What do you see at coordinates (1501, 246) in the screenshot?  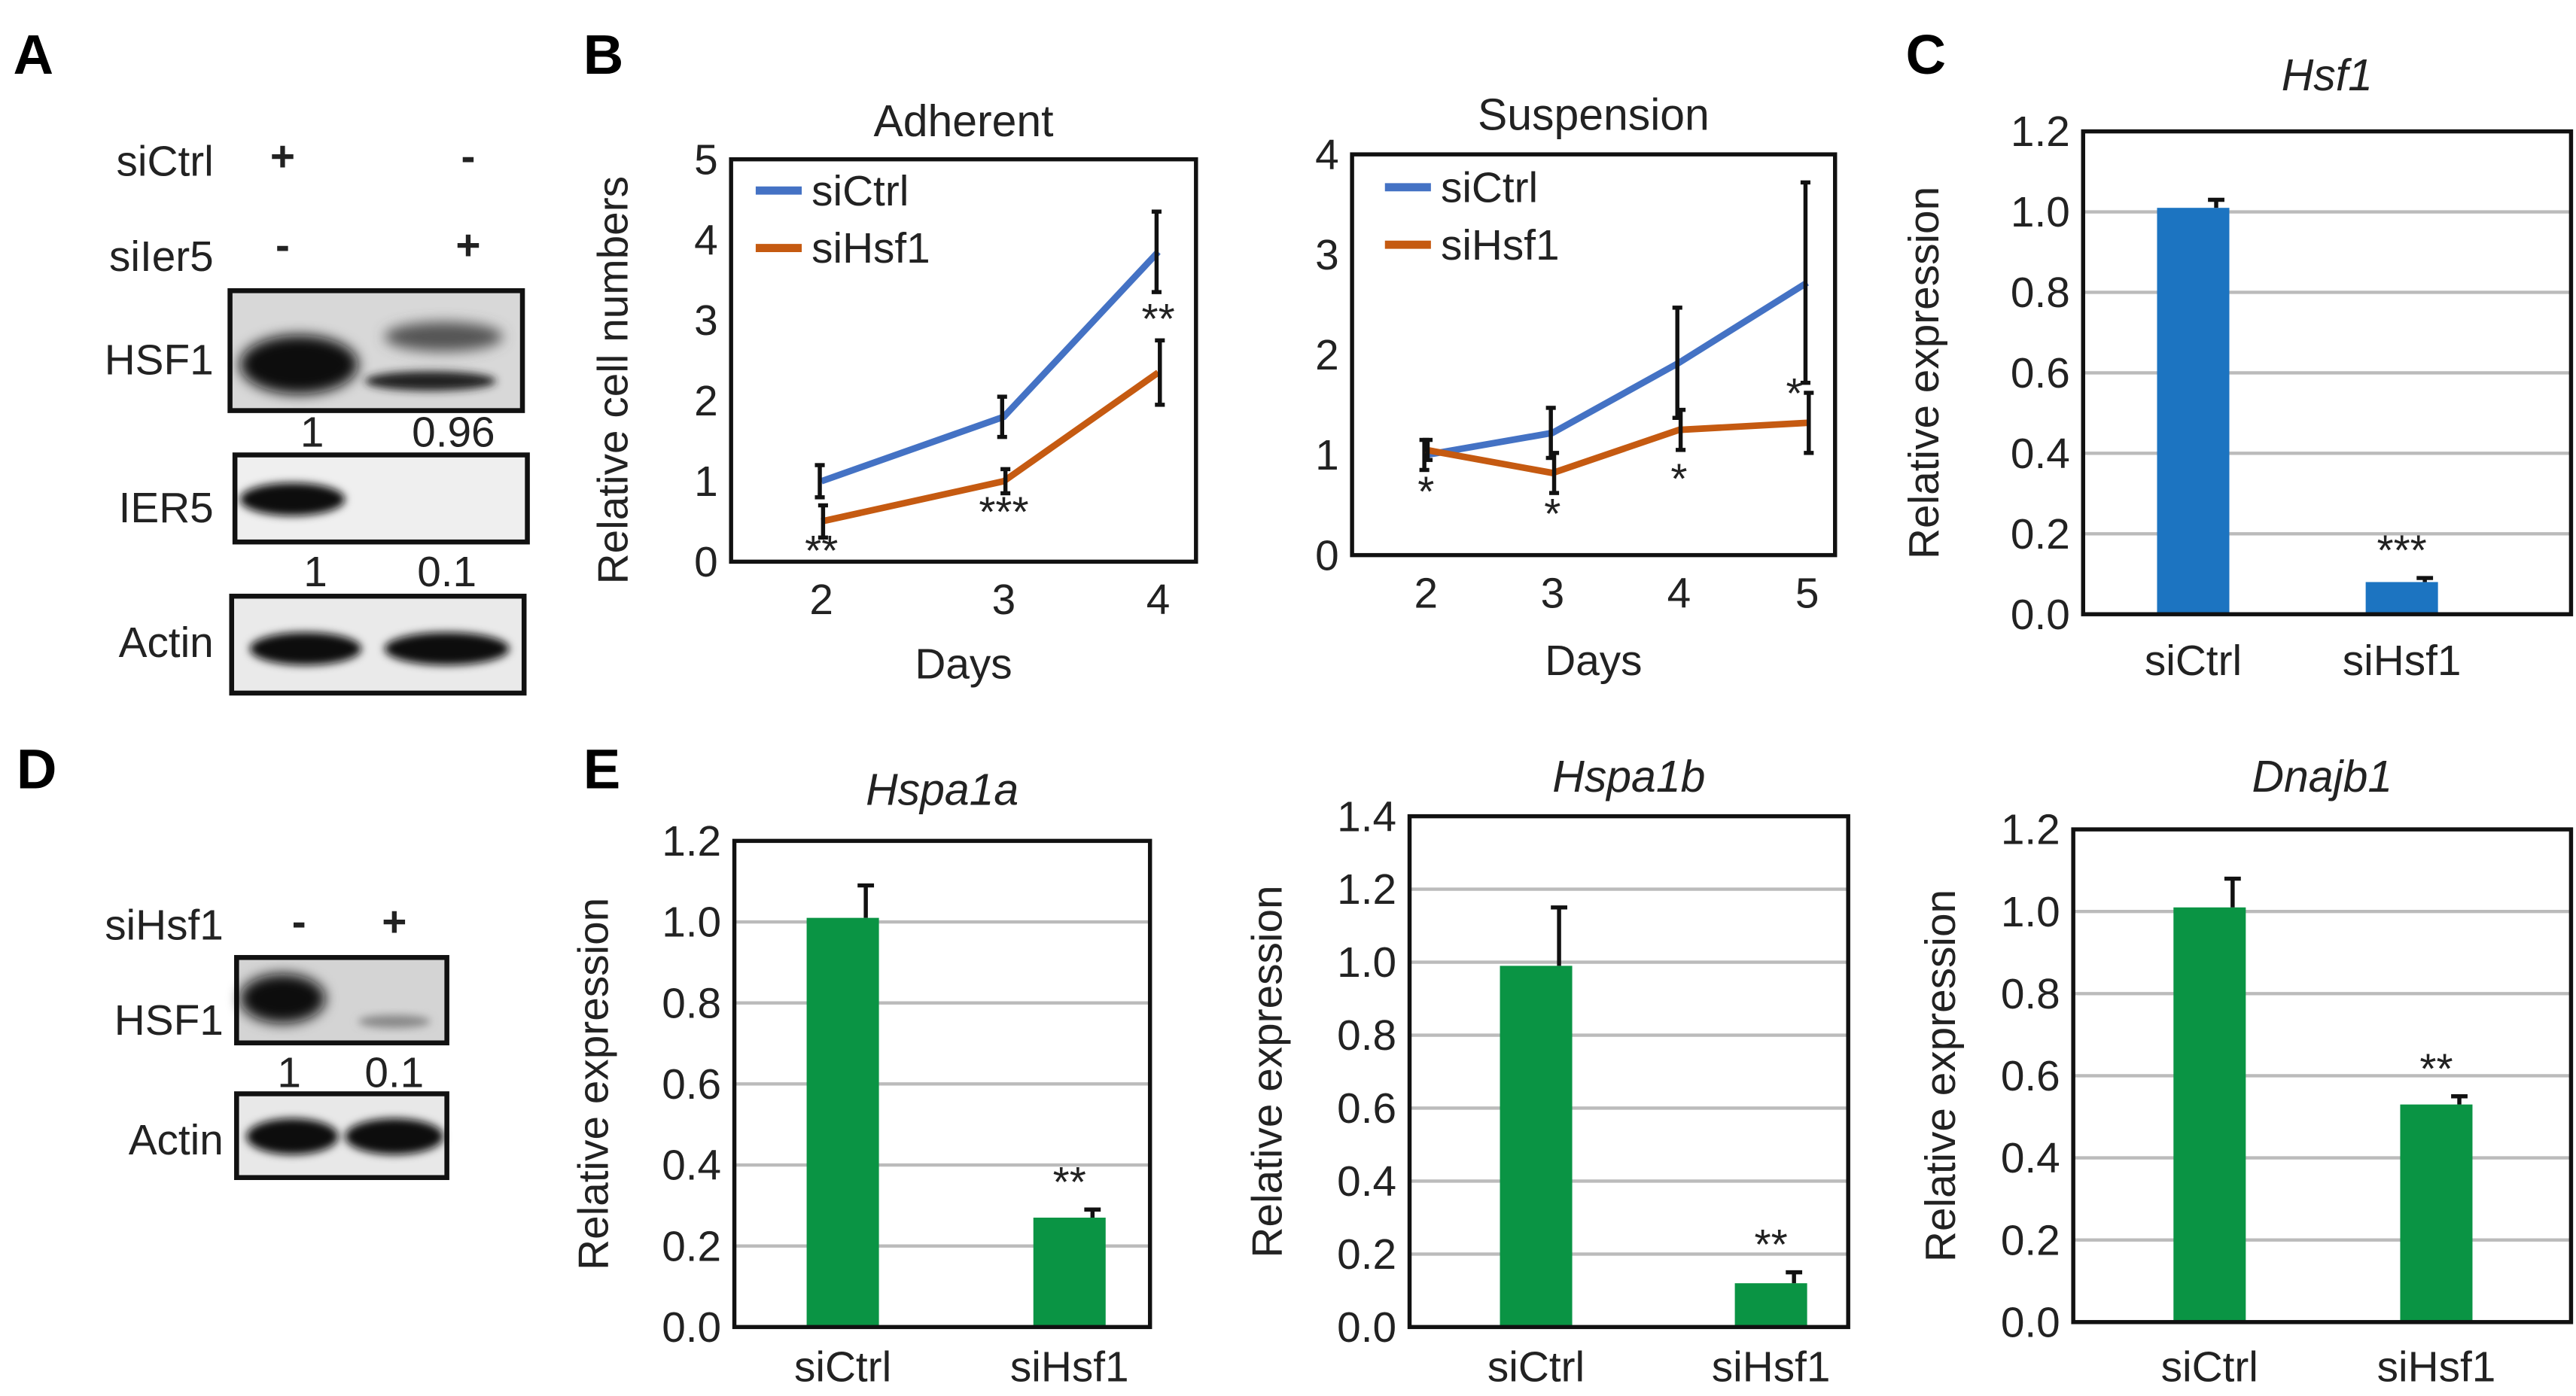 I see `legend-label: siHsf1` at bounding box center [1501, 246].